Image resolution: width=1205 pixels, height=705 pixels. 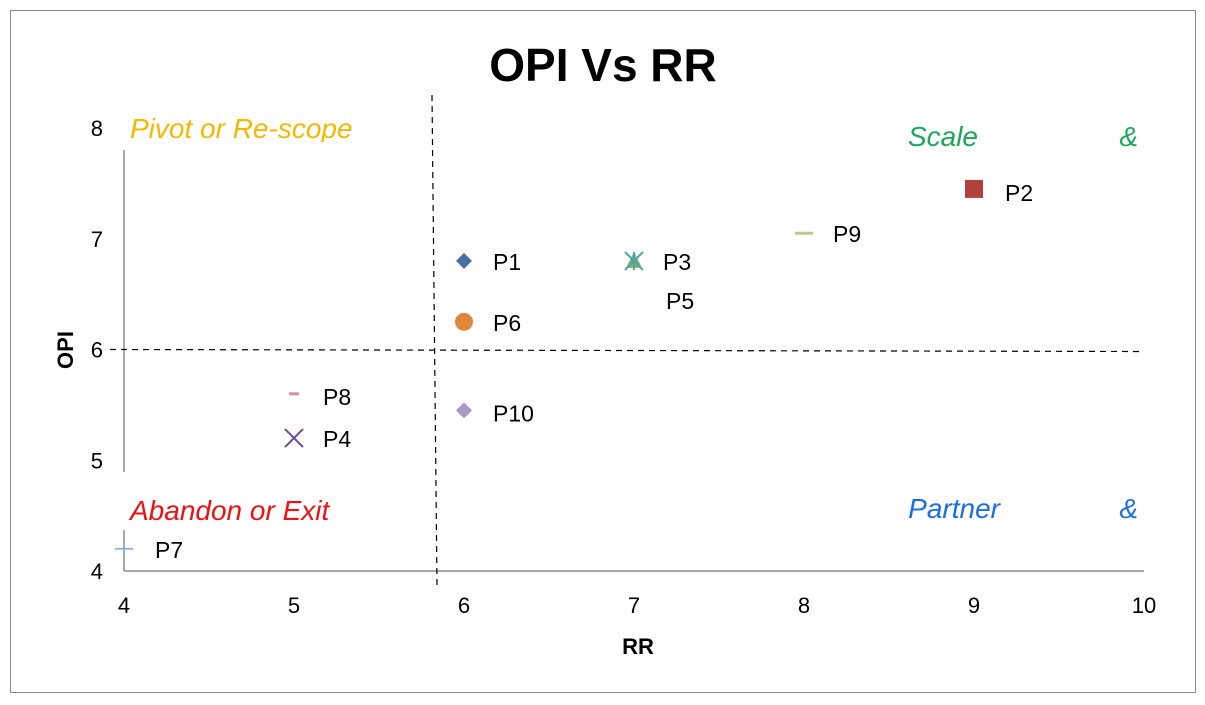 What do you see at coordinates (97, 571) in the screenshot?
I see `y-tick-label: 4` at bounding box center [97, 571].